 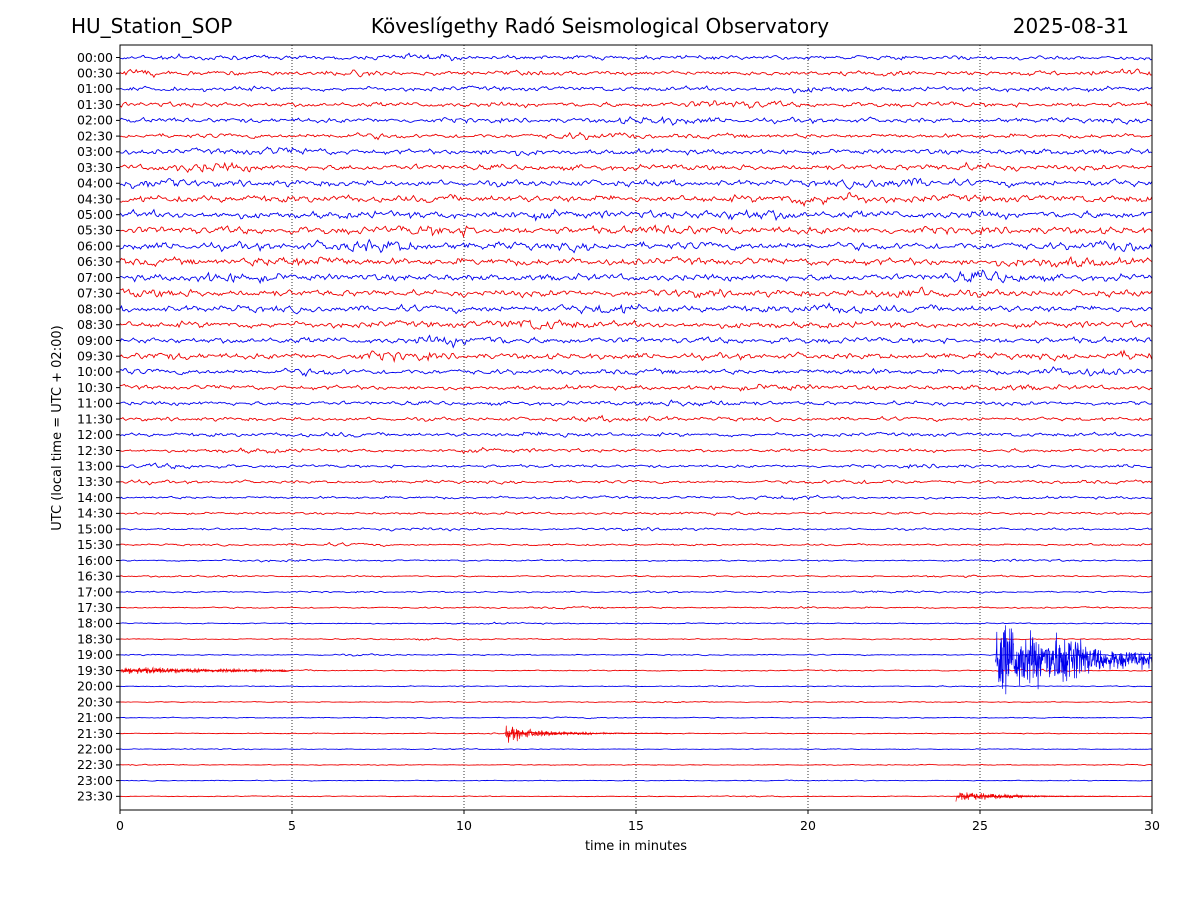 I want to click on y-tick-label: 16:30, so click(x=95, y=576).